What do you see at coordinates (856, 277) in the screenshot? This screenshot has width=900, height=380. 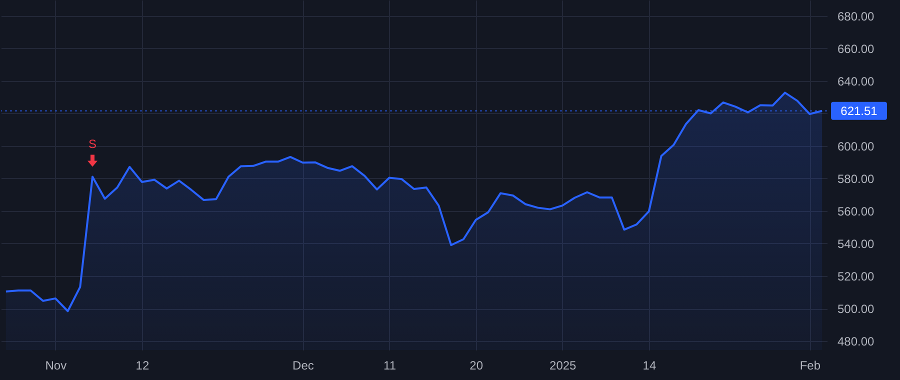 I see `y-tick-label: 520.00` at bounding box center [856, 277].